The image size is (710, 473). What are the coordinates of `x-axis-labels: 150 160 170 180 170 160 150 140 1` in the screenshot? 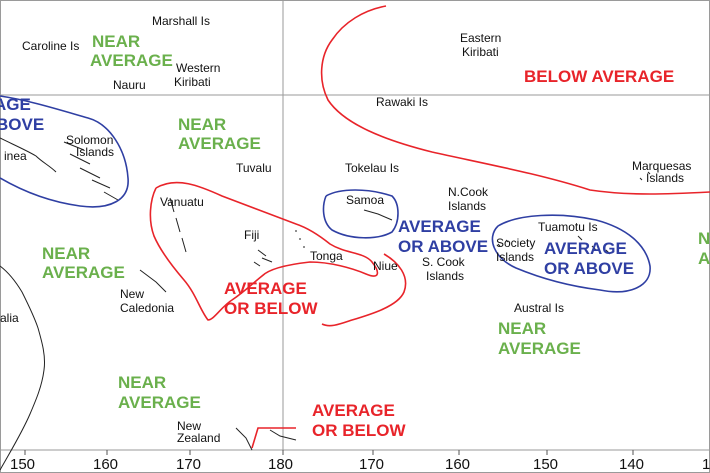 It's located at (360, 464).